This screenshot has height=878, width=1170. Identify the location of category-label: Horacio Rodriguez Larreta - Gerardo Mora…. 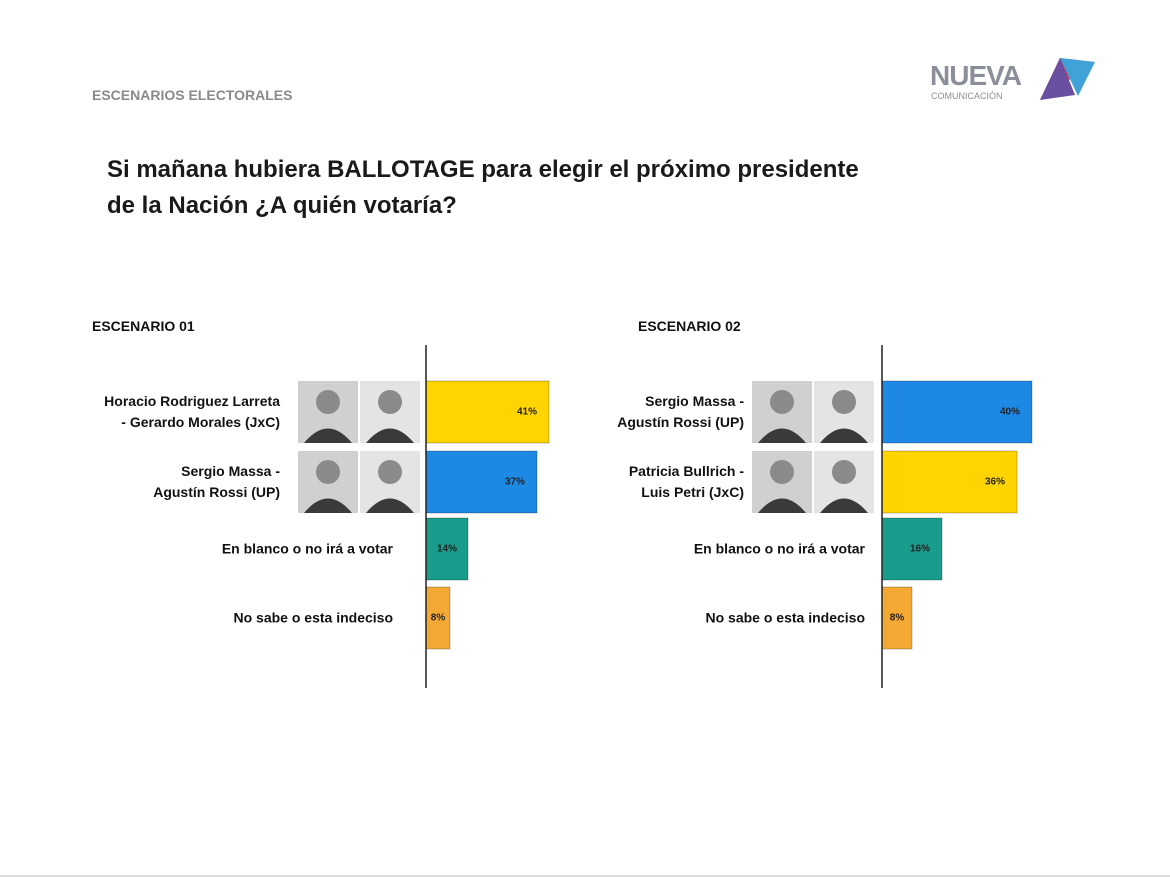
(192, 411).